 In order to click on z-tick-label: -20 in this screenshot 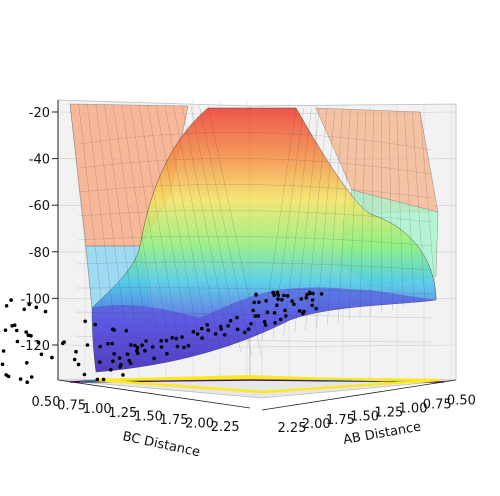, I will do `click(39, 113)`.